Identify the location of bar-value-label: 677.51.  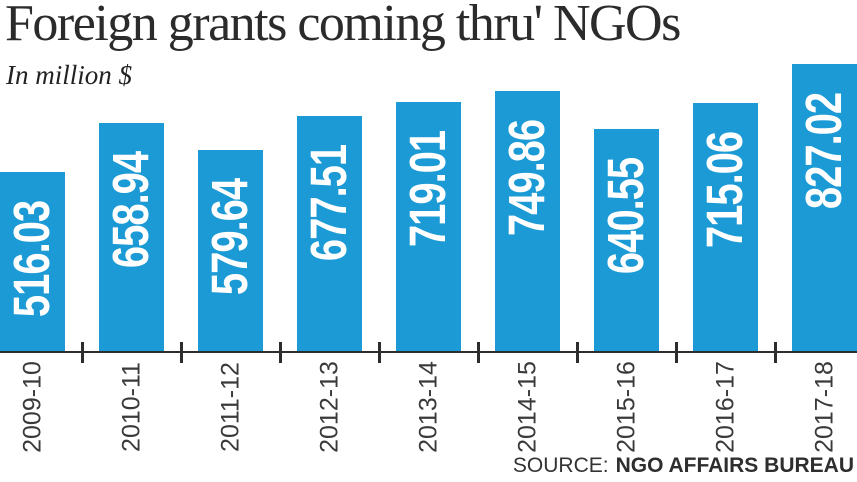
(329, 203).